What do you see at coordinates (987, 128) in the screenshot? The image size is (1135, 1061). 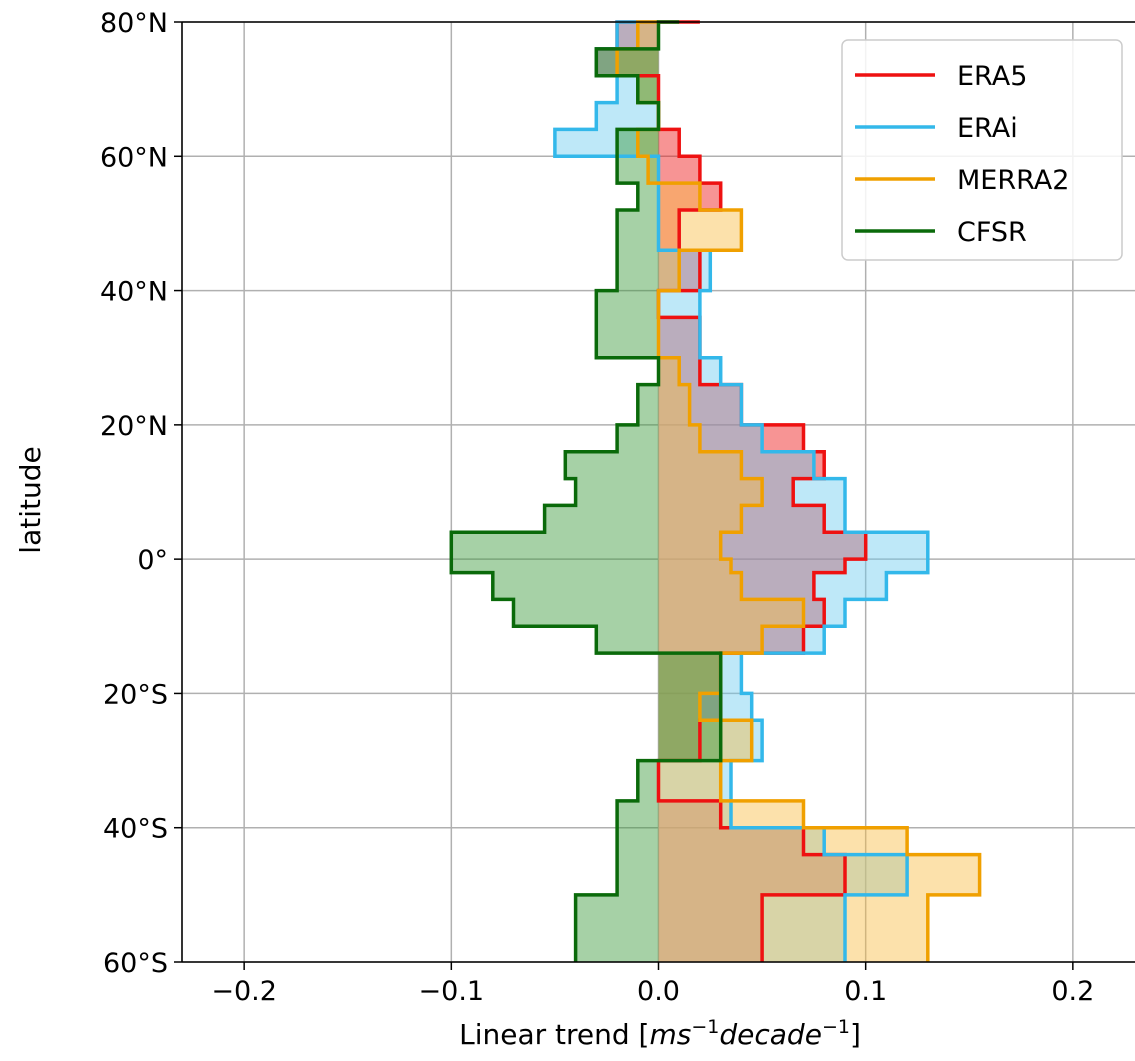 I see `legend-label-erai: ERAi` at bounding box center [987, 128].